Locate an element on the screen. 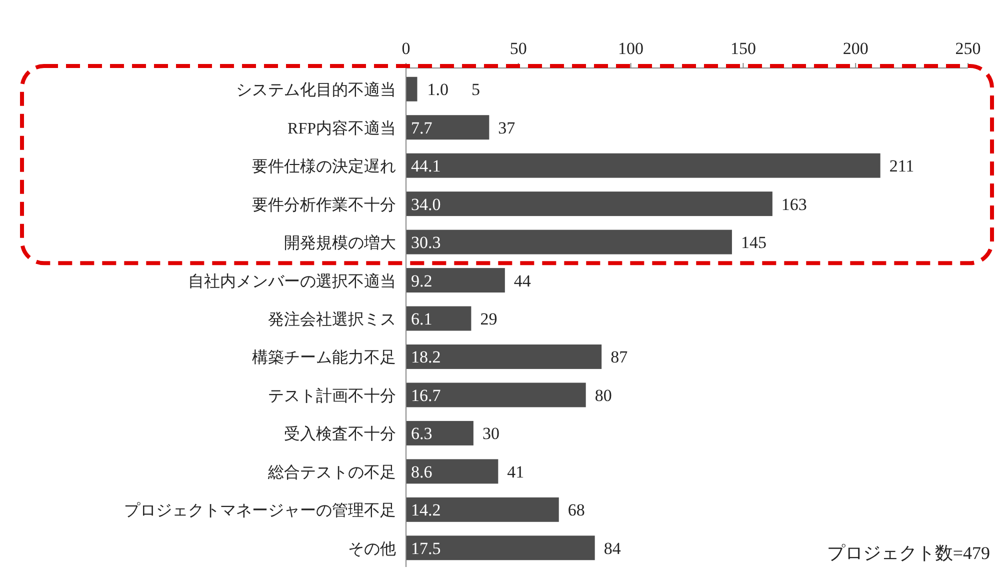  annotation: 30.3 is located at coordinates (426, 242).